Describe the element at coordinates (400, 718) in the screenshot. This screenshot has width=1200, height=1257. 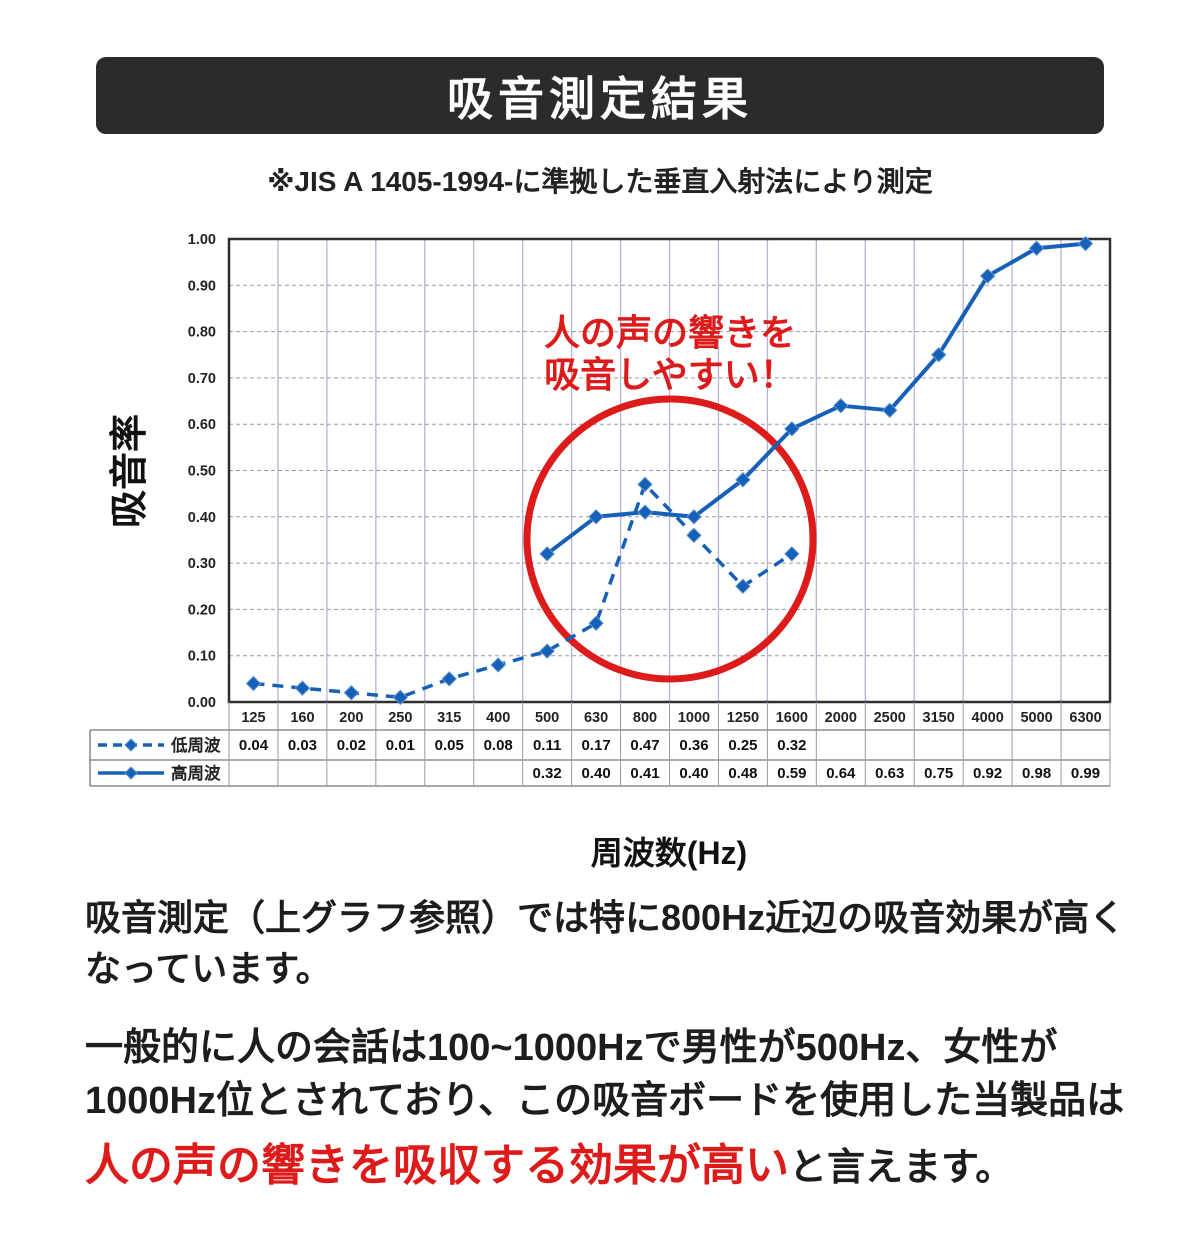
I see `x-tick-label: 250` at that location.